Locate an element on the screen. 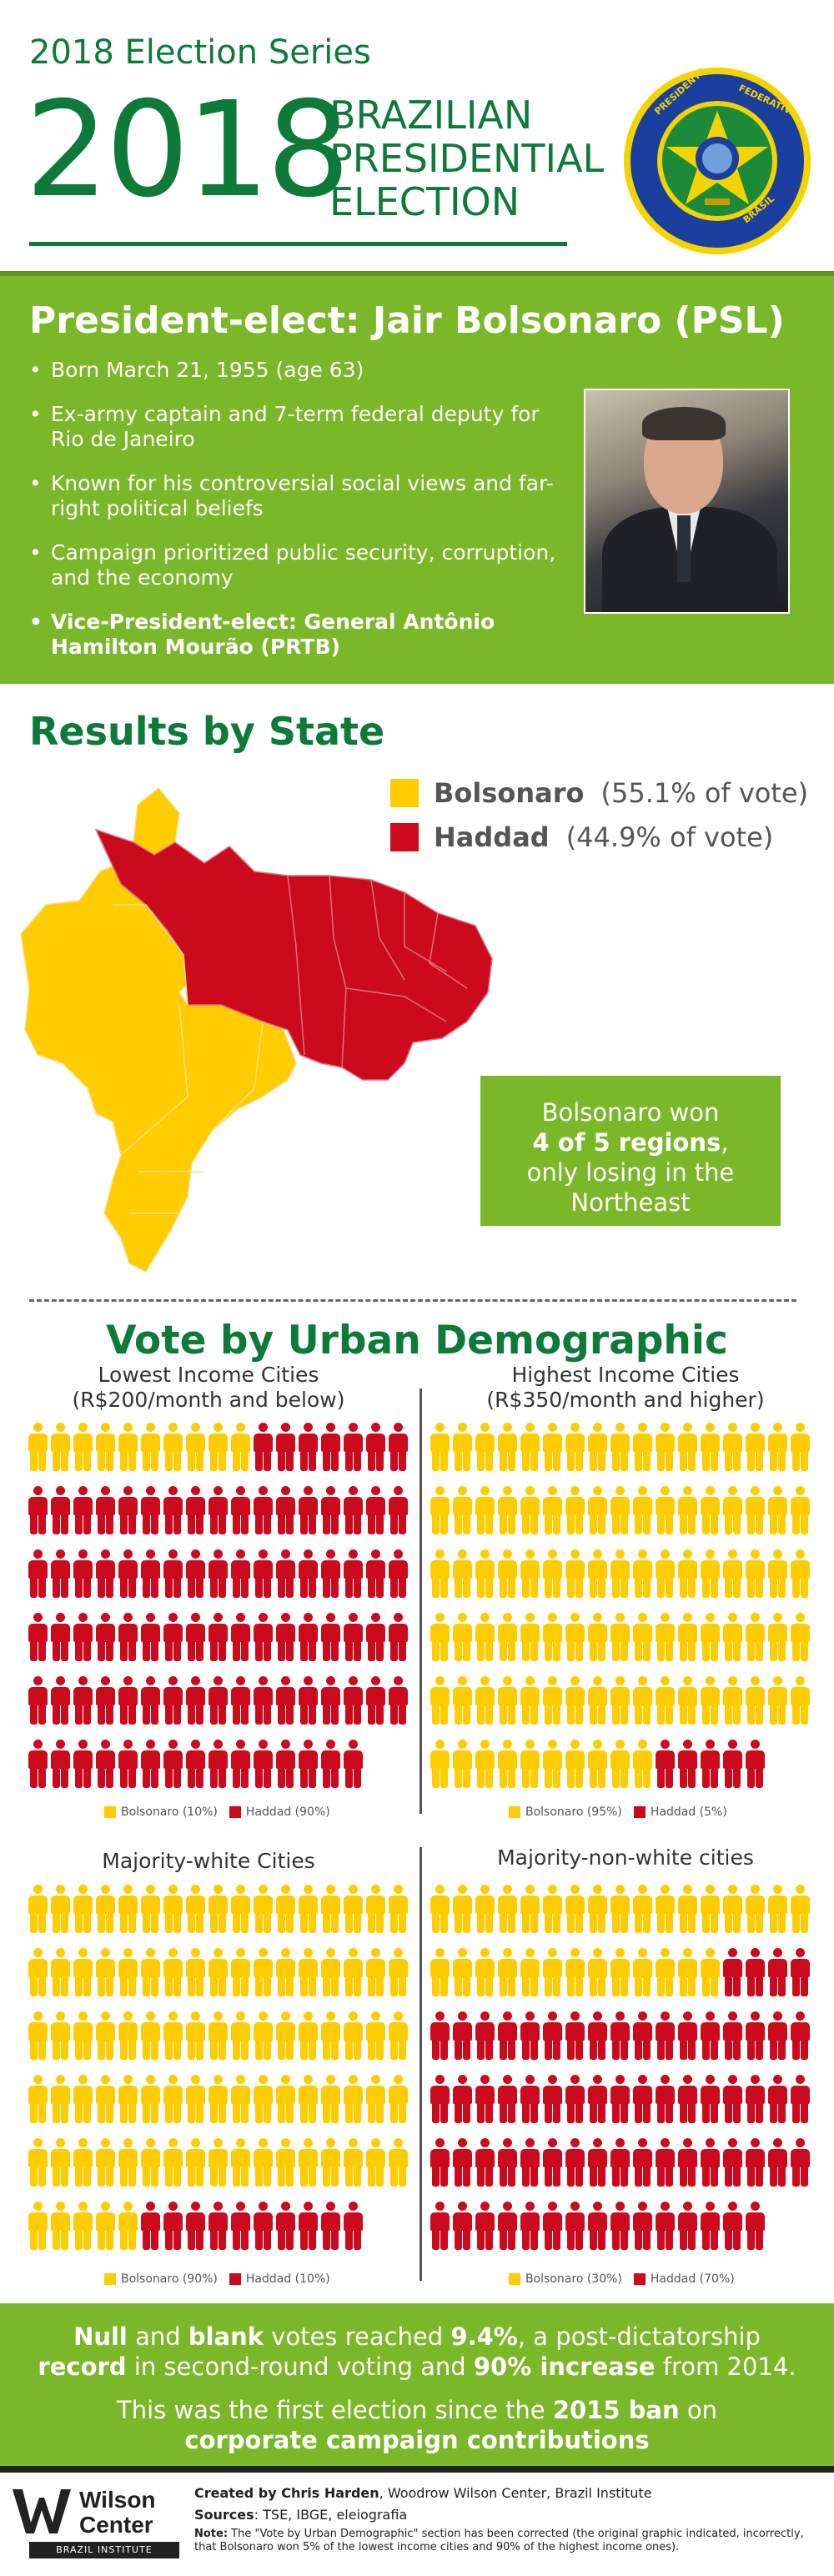 Image resolution: width=834 pixels, height=2576 pixels. bullet-born: Born March 21, 1955 (age 63) is located at coordinates (296, 370).